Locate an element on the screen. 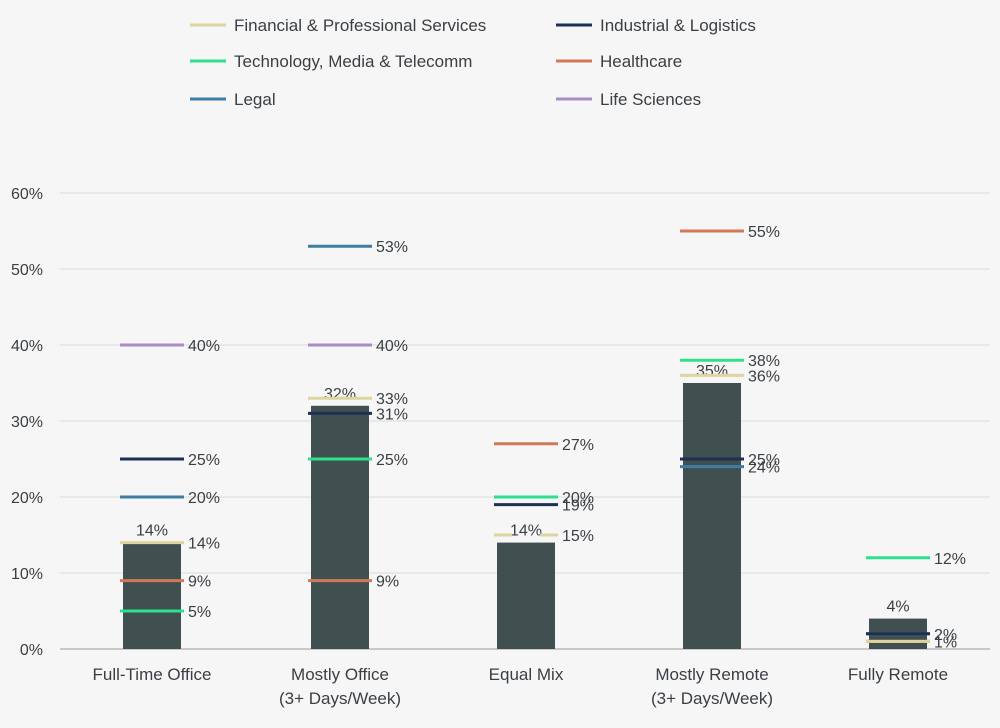 This screenshot has width=1000, height=728. marker-label-technology-media-telecomm: 38% is located at coordinates (764, 361).